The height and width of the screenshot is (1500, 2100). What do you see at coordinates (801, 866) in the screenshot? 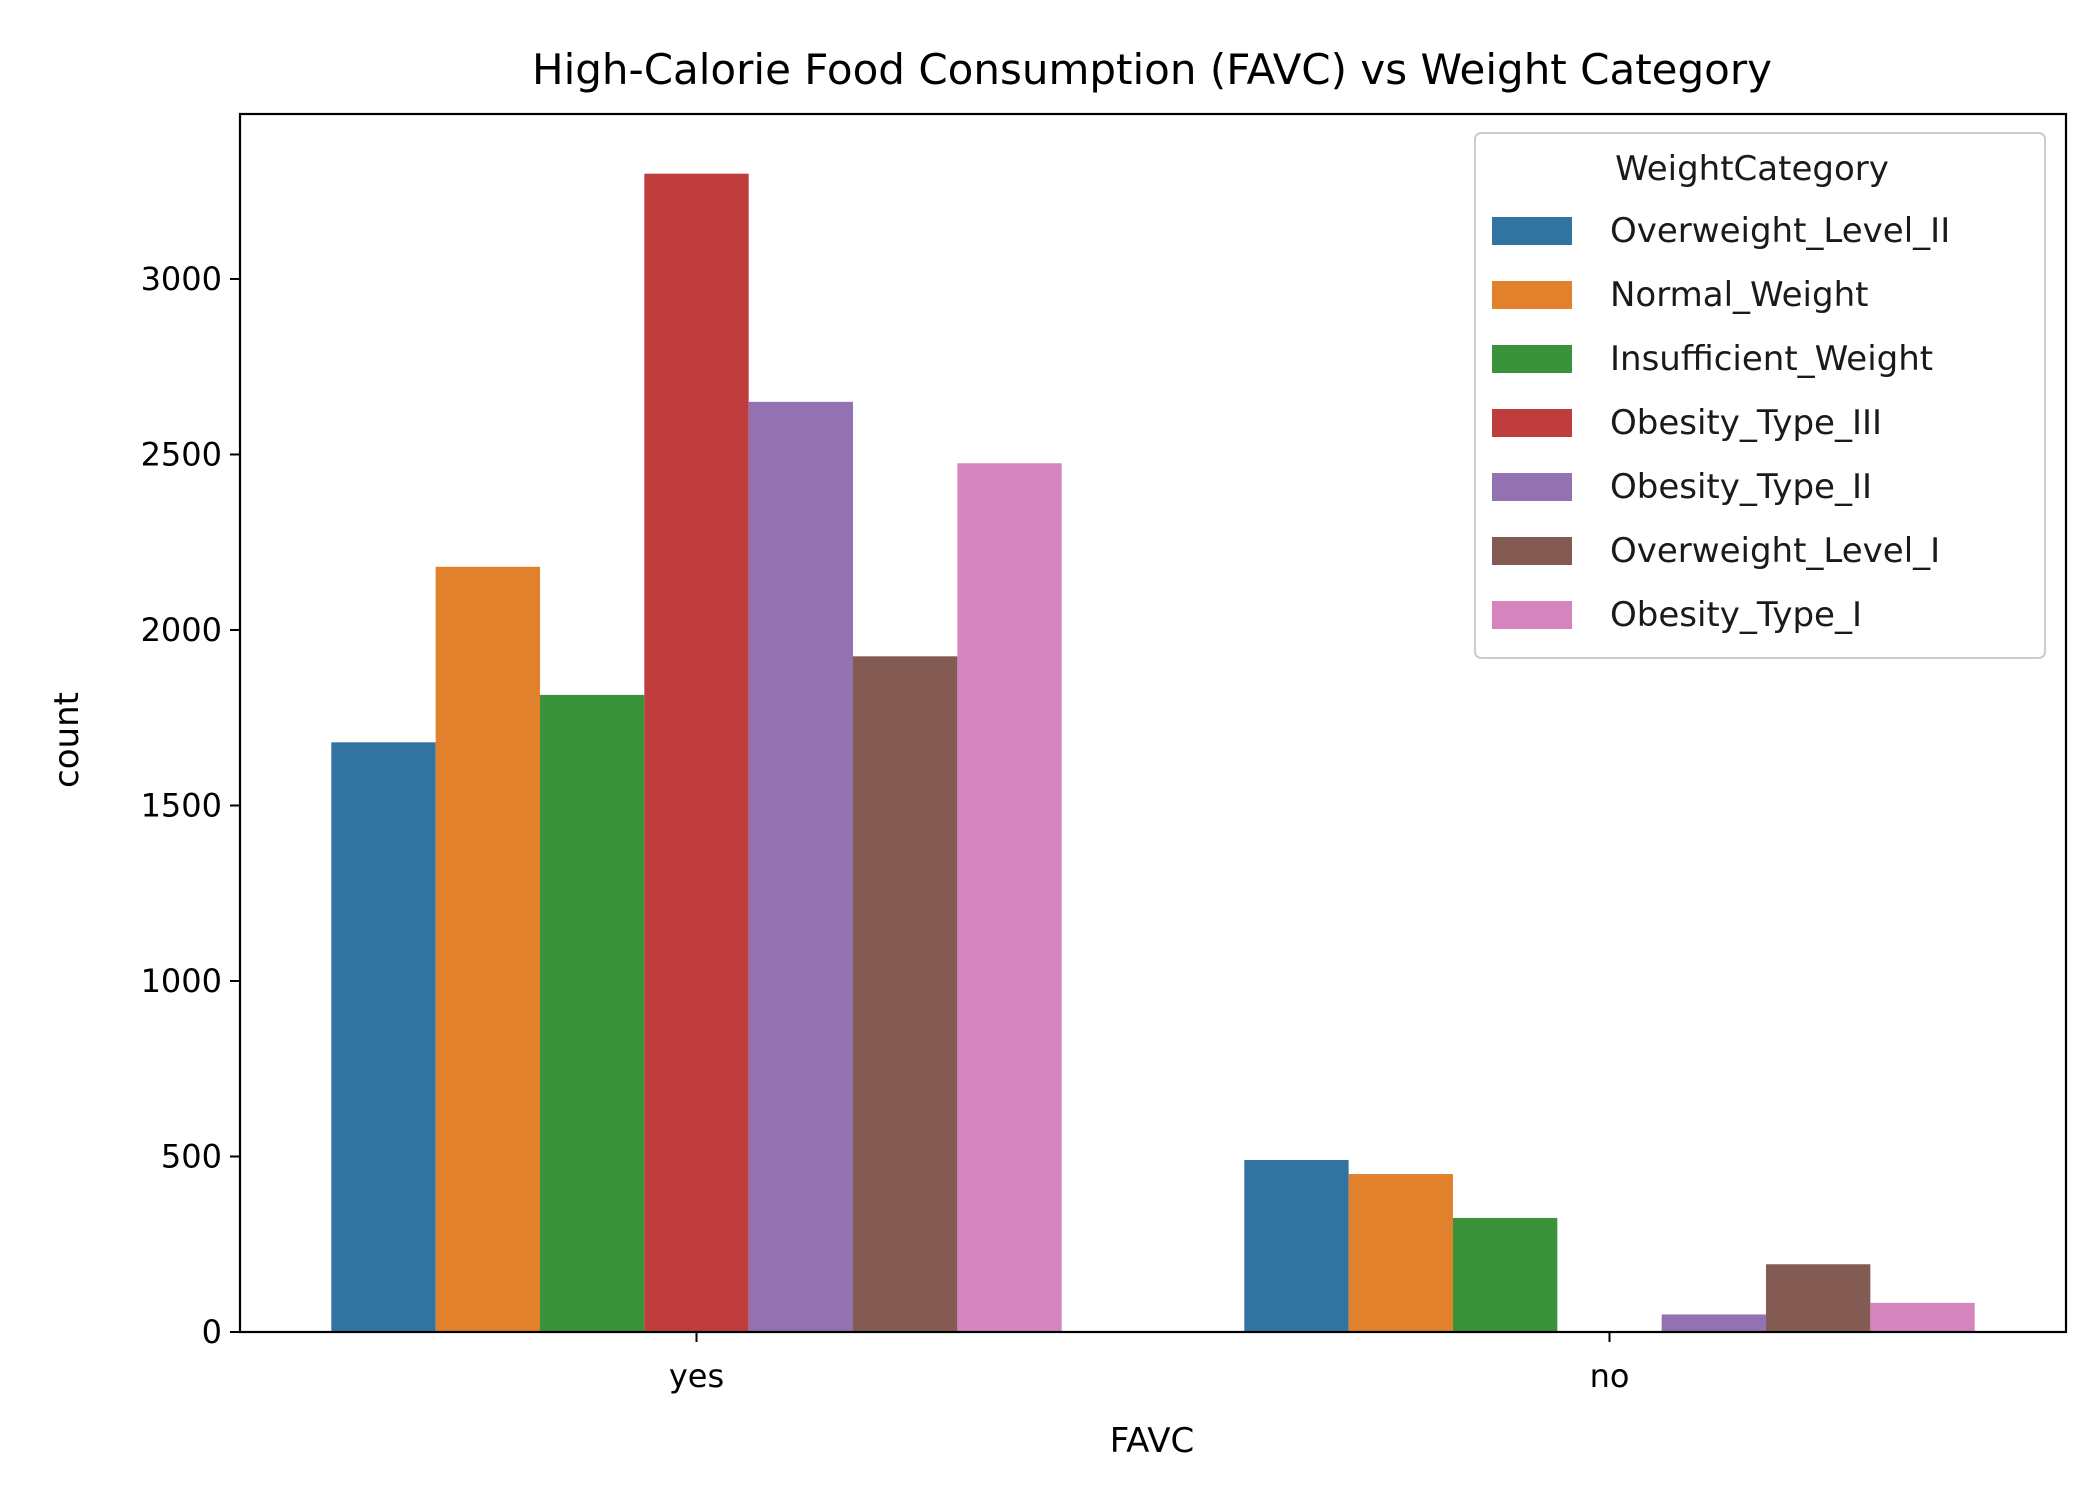
I see `bar-obesity-type-ii-yes` at bounding box center [801, 866].